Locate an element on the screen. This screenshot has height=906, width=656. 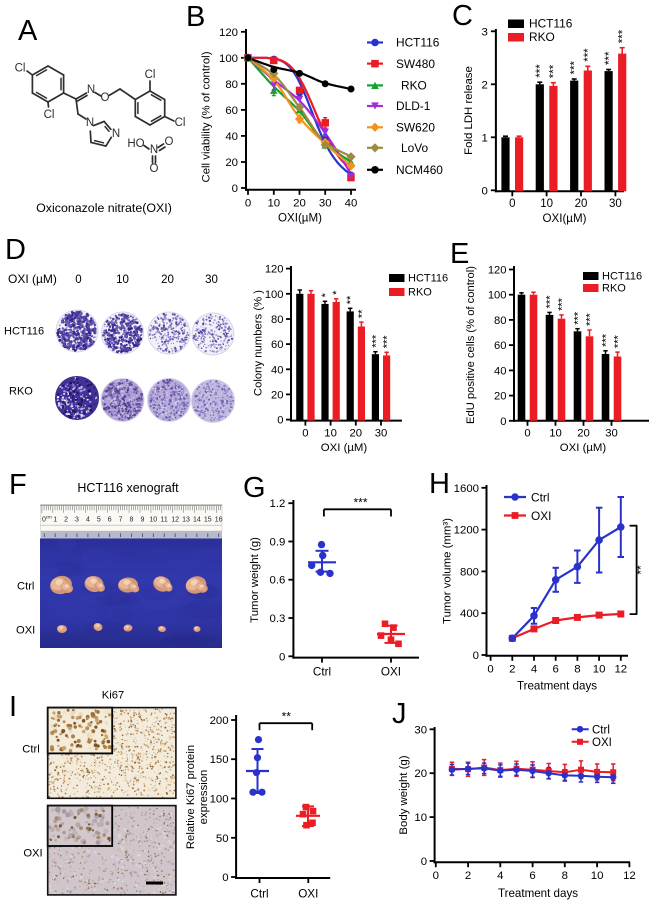
svg-text: 120 is located at coordinates (274, 270).